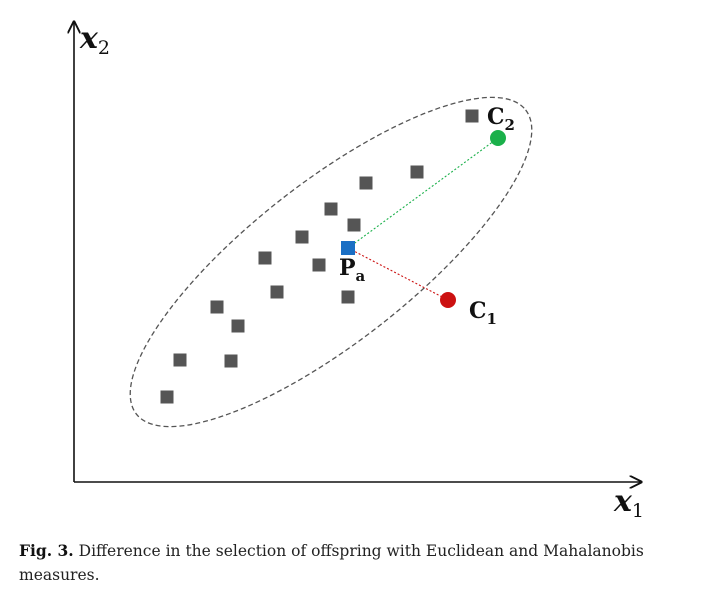  I want to click on parent-subscript: a, so click(361, 276).